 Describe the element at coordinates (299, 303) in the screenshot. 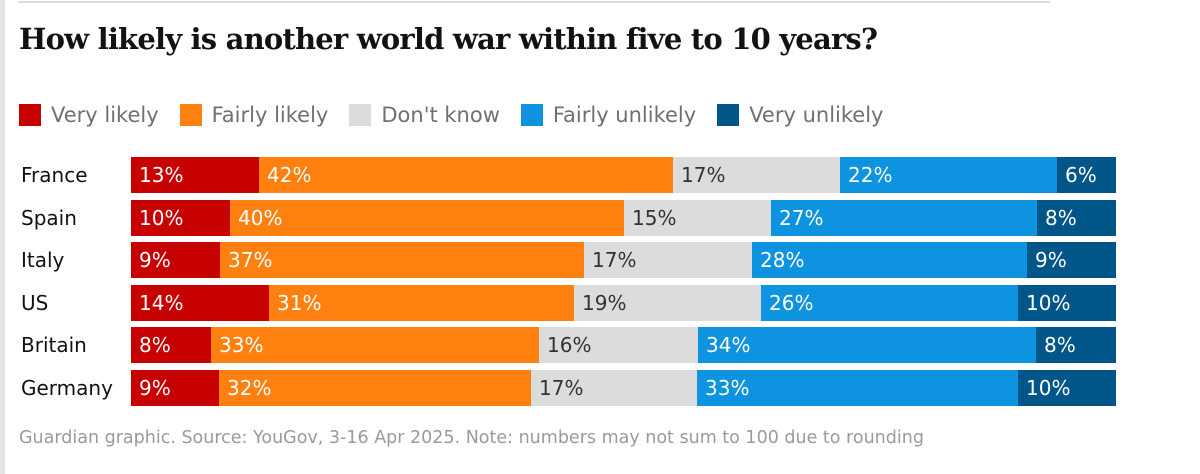

I see `data-label: 31%` at that location.